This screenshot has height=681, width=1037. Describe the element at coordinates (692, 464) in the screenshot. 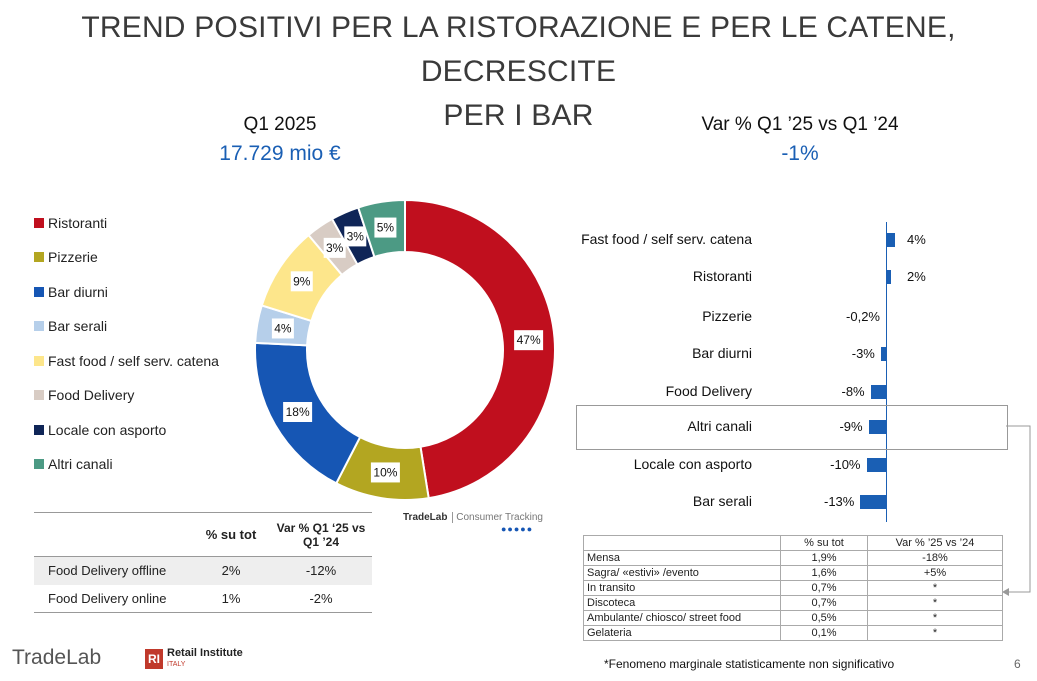

I see `bar-category-label: Locale con asporto` at that location.